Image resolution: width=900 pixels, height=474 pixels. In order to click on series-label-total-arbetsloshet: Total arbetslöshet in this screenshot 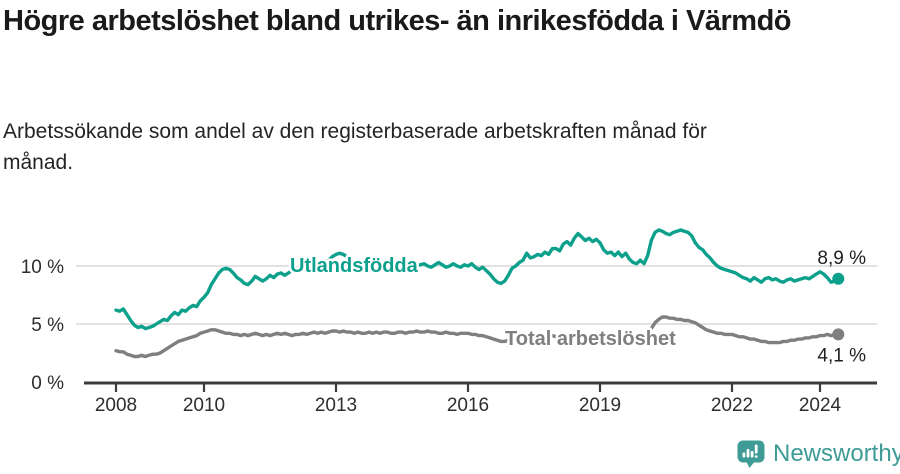, I will do `click(590, 339)`.